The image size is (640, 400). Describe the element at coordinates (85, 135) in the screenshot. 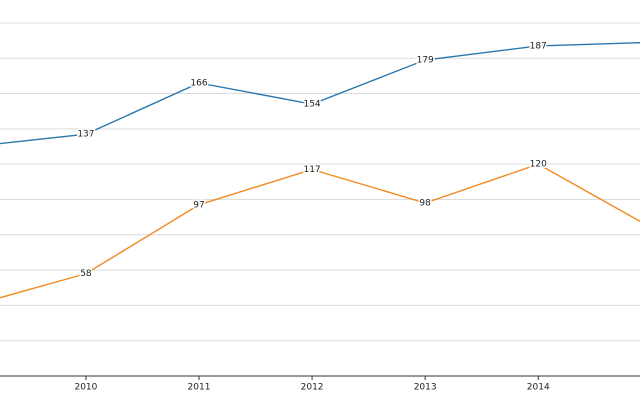

I see `data-label: 137` at that location.